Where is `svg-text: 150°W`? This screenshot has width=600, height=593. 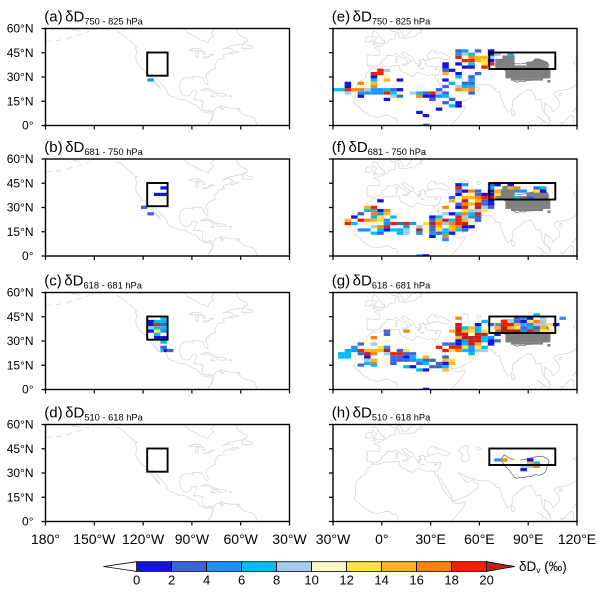 svg-text: 150°W is located at coordinates (94, 539).